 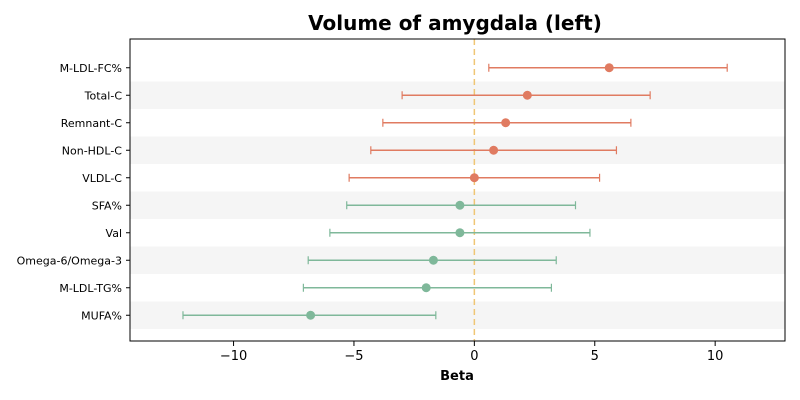 What do you see at coordinates (353, 356) in the screenshot?
I see `x-tick-label: −5` at bounding box center [353, 356].